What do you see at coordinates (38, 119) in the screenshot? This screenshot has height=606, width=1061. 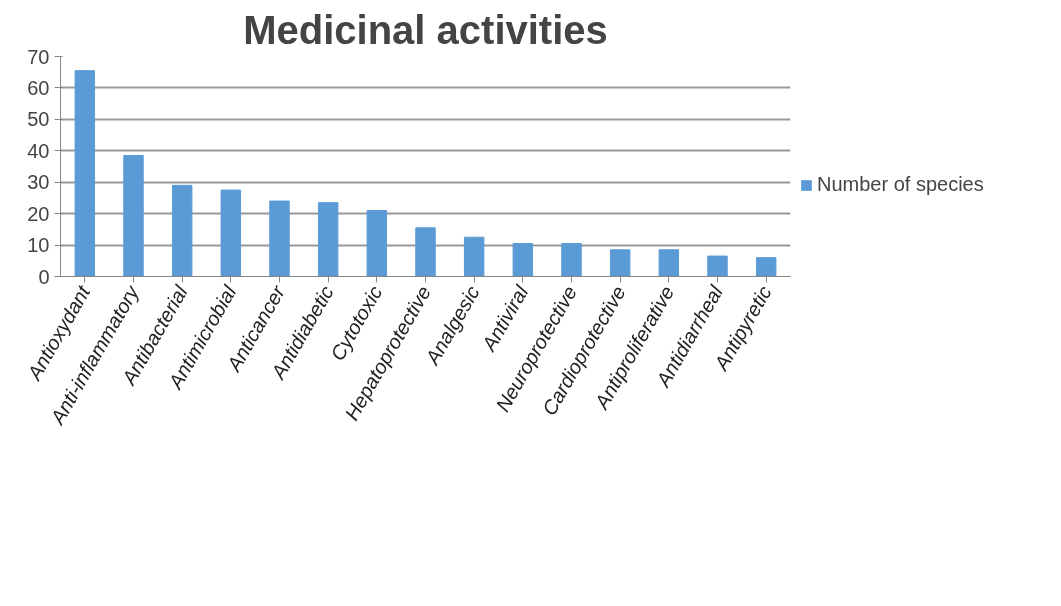 I see `y-tick-label: 50` at bounding box center [38, 119].